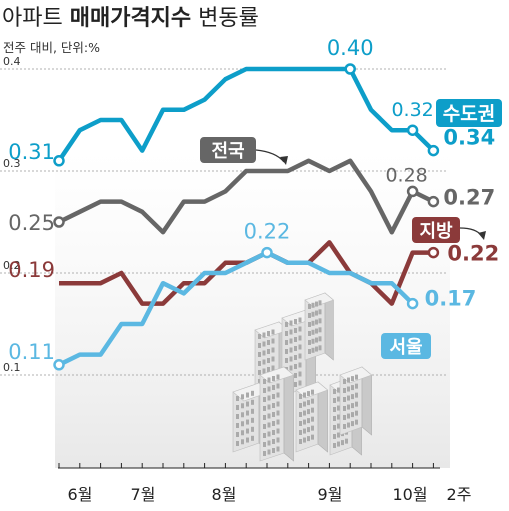  What do you see at coordinates (436, 231) in the screenshot?
I see `series-name: 지방` at bounding box center [436, 231].